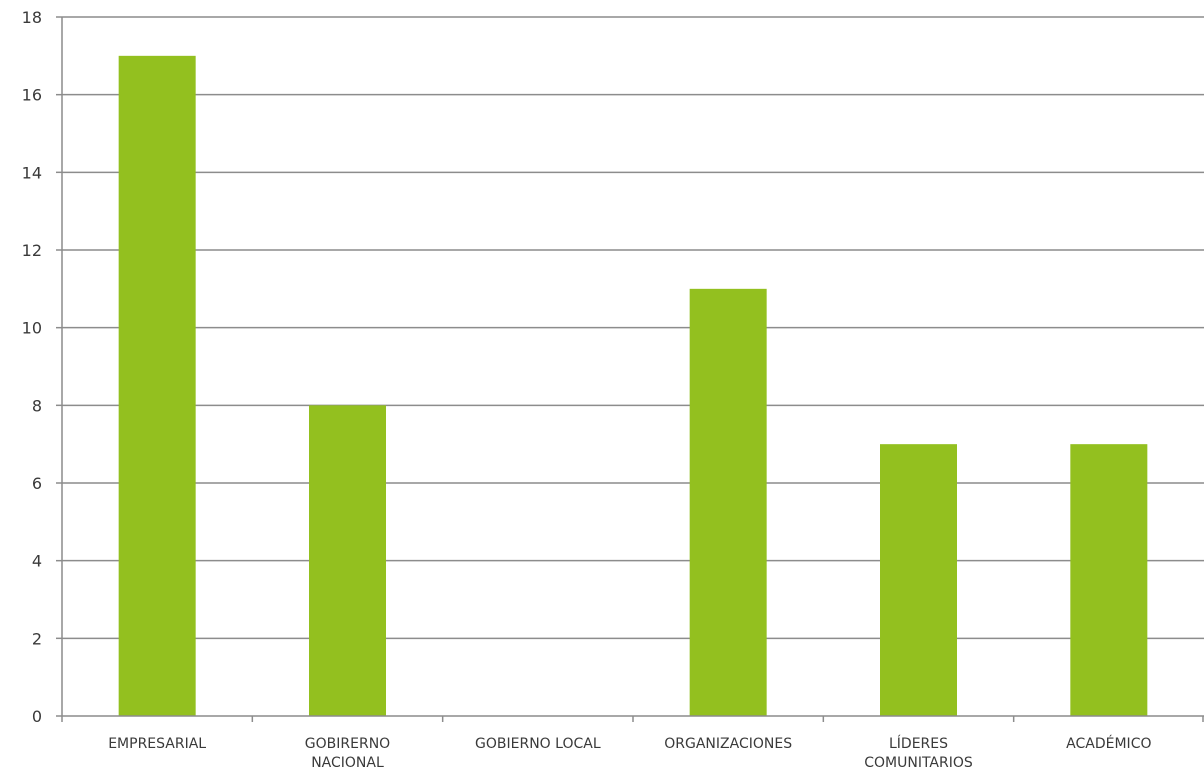 The image size is (1204, 776). Describe the element at coordinates (32, 250) in the screenshot. I see `y-tick-label: 12` at that location.